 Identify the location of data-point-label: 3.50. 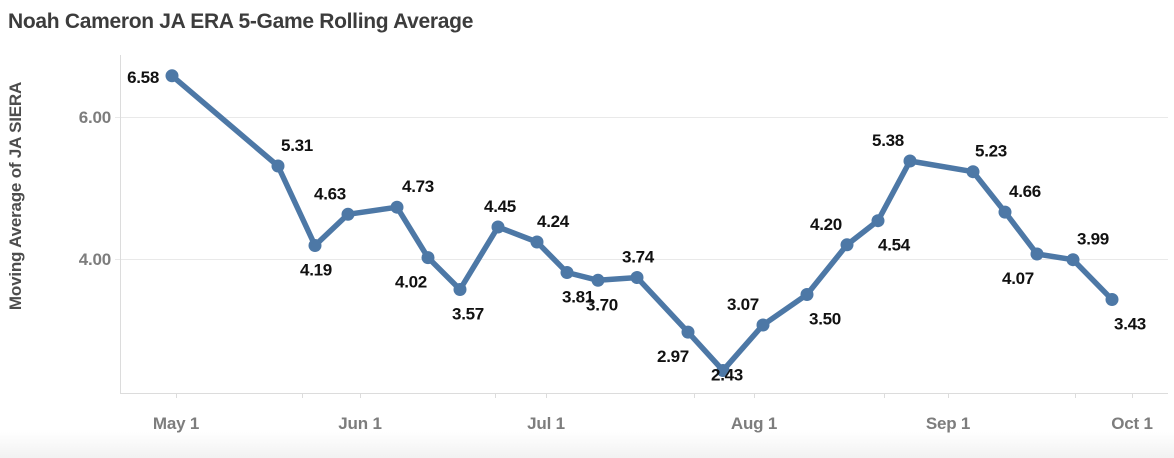
(825, 319).